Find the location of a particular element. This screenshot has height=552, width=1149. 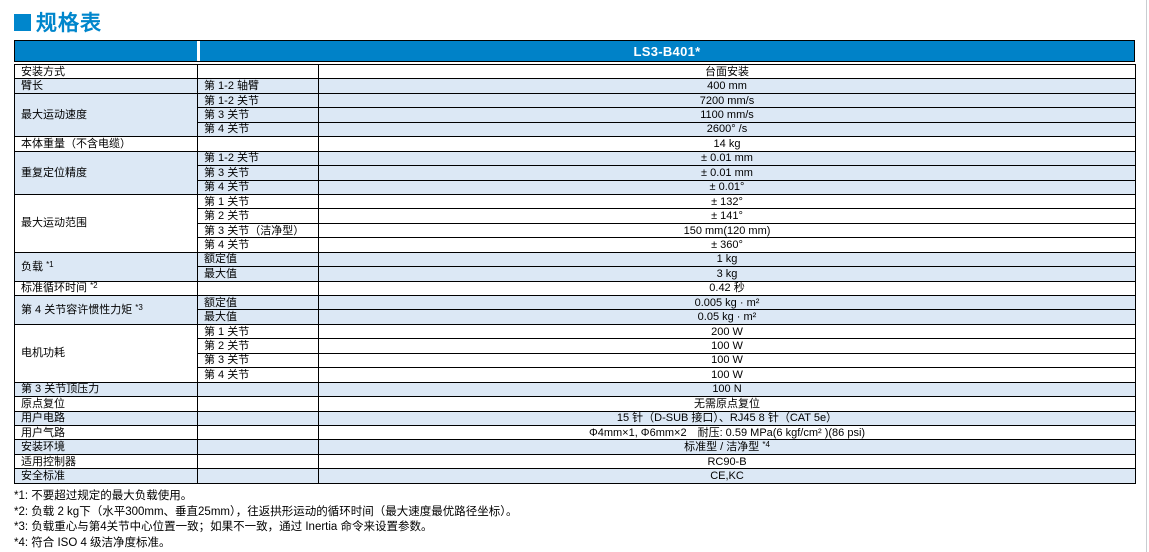

value-cell: ± 141° is located at coordinates (727, 216).